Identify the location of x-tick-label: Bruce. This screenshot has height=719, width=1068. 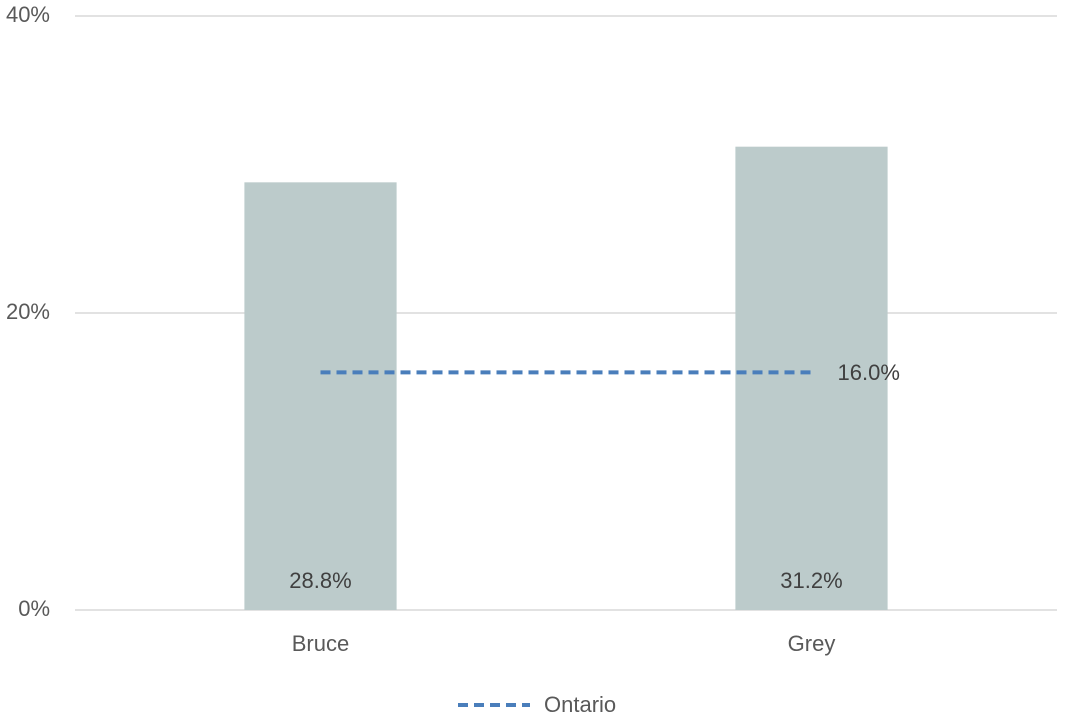
(320, 643).